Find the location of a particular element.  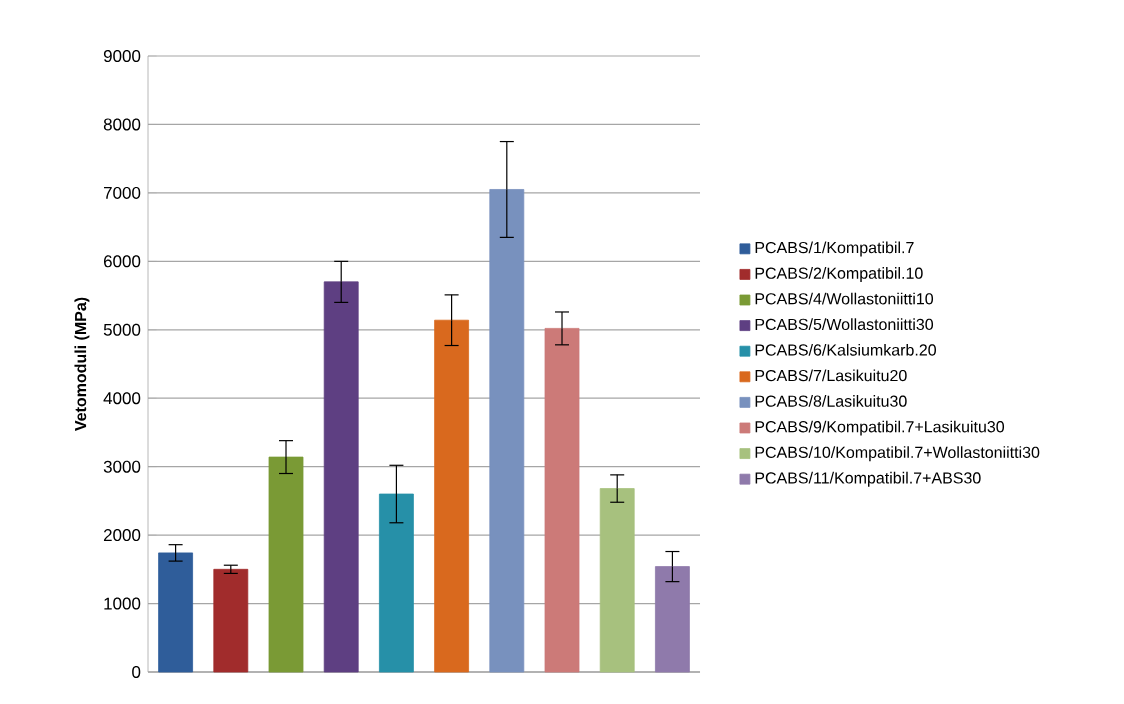

legend-label: PCABS/1/Kompatibil.7 is located at coordinates (834, 249).